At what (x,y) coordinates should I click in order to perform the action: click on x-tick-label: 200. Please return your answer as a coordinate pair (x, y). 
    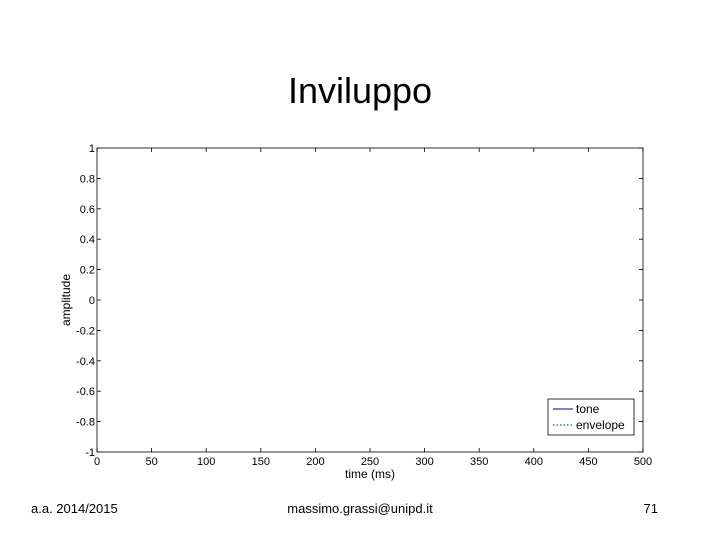
    Looking at the image, I should click on (315, 462).